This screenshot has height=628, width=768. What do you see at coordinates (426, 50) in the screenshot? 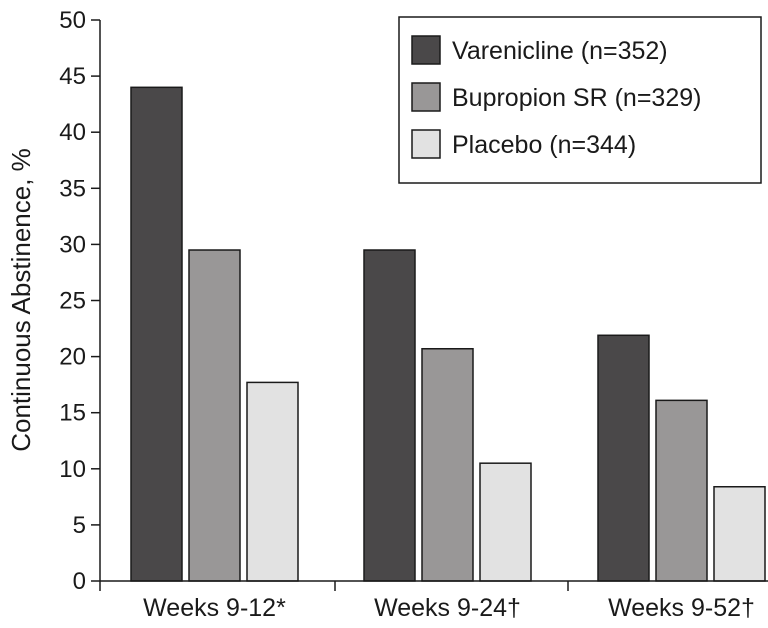
I see `legend-swatch-varenicline` at bounding box center [426, 50].